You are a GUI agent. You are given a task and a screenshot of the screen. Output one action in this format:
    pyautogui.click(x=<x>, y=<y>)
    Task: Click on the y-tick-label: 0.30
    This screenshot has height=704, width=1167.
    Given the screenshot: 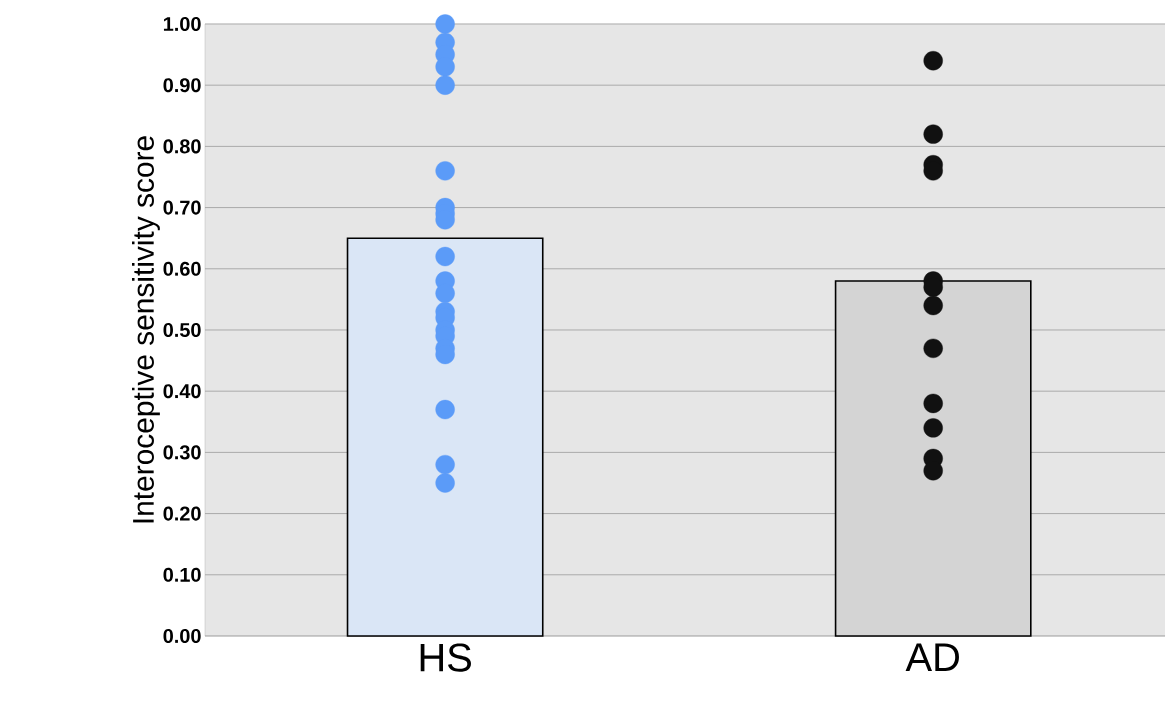 What is the action you would take?
    pyautogui.click(x=182, y=452)
    